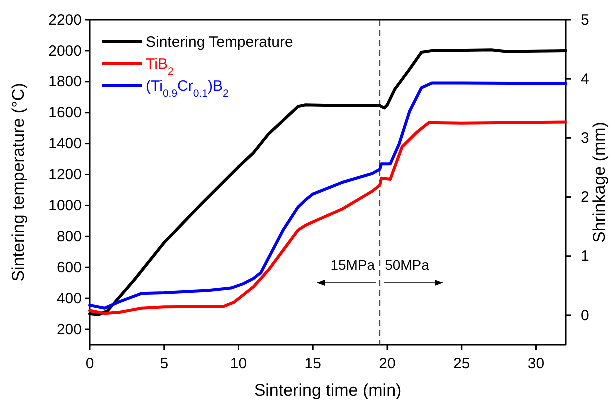 The height and width of the screenshot is (401, 615). What do you see at coordinates (585, 138) in the screenshot?
I see `y2-tick-label: 3` at bounding box center [585, 138].